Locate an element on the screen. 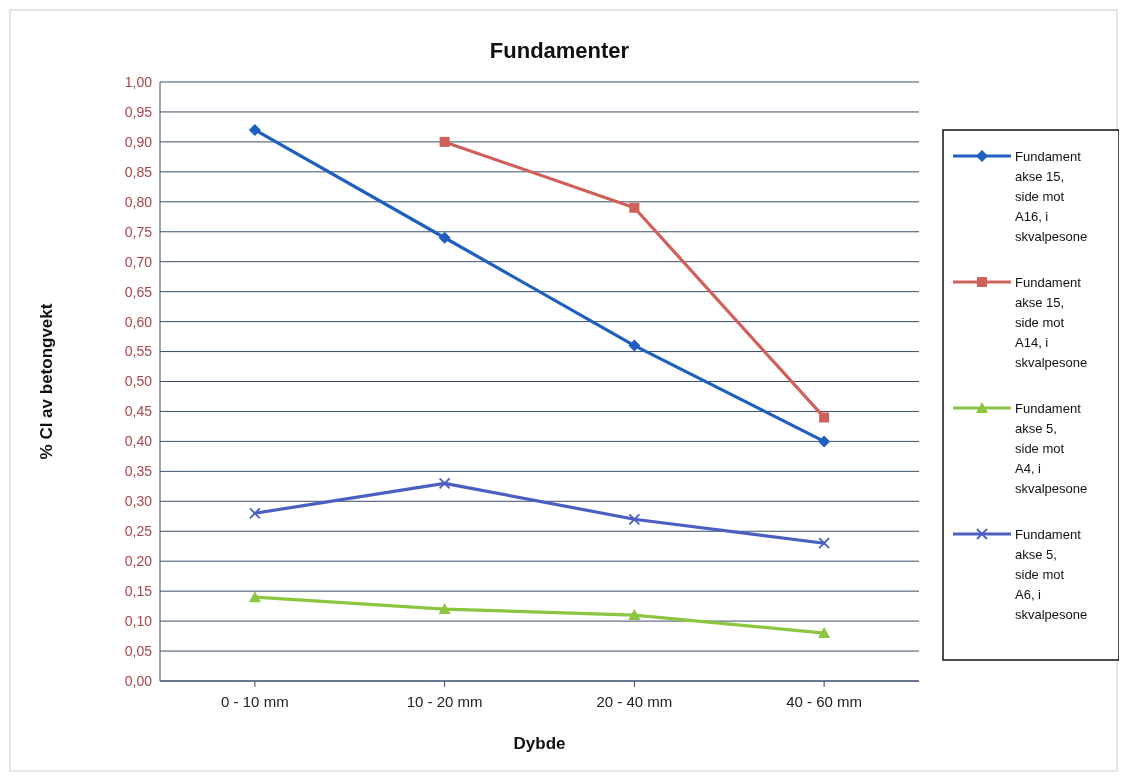 The width and height of the screenshot is (1127, 781). y-tick-label: 0,35 is located at coordinates (138, 471).